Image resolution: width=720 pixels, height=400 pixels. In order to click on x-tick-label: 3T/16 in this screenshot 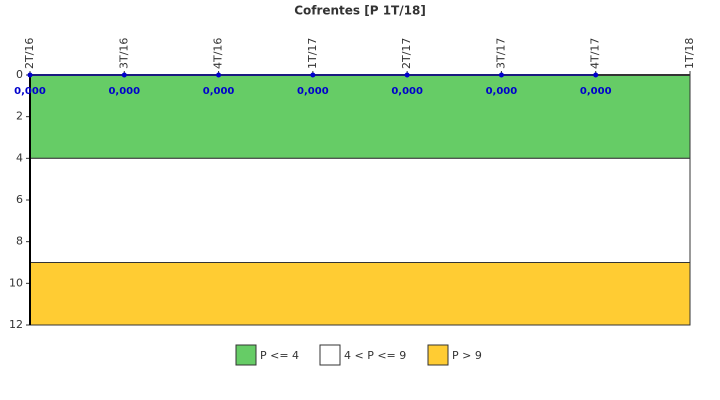, I will do `click(123, 53)`.